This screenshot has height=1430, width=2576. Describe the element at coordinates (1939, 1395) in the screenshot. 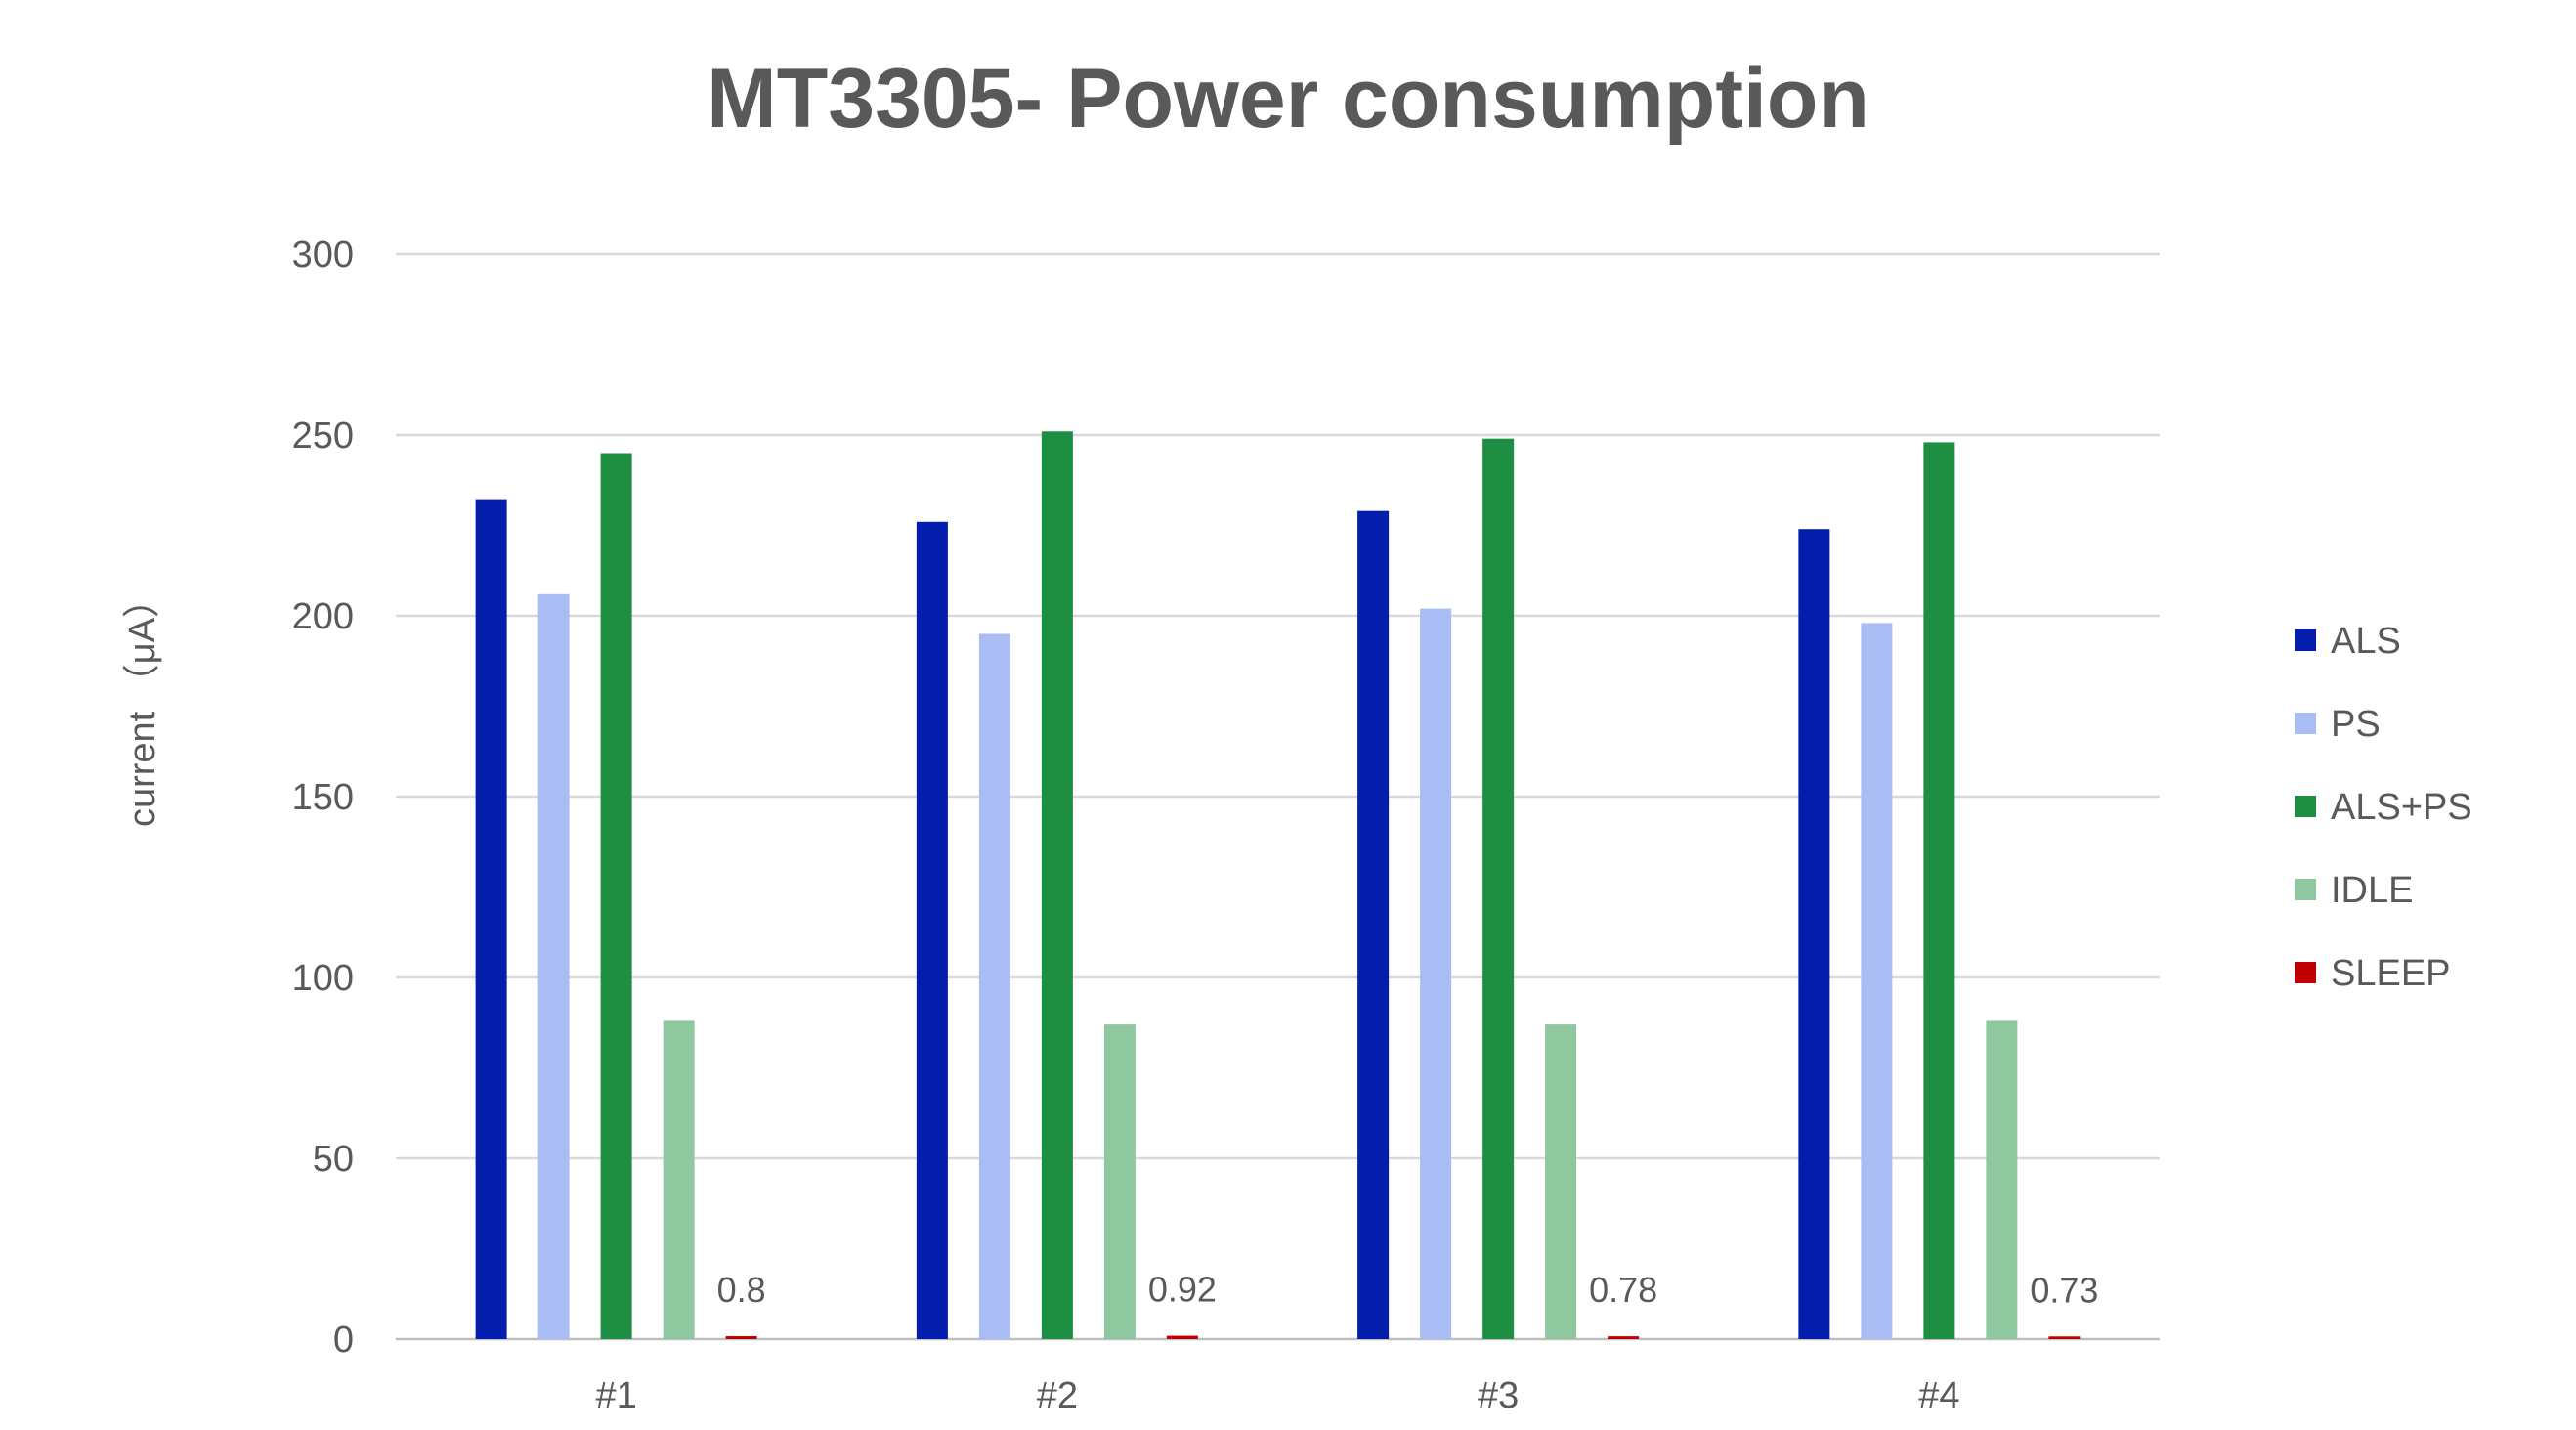

I see `x-tick-label: #4` at that location.